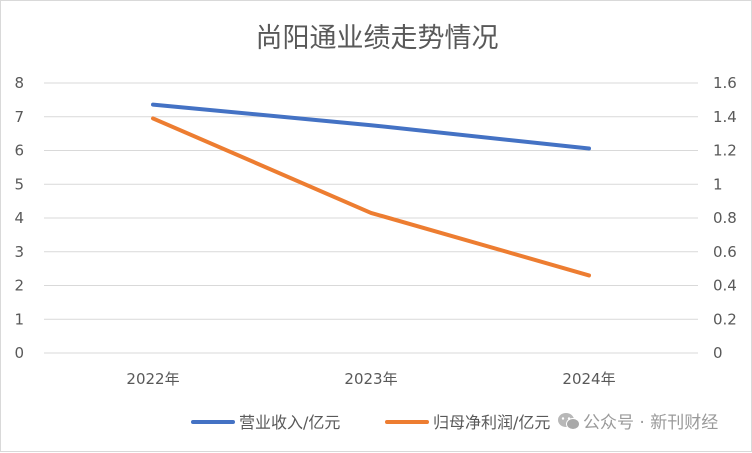 This screenshot has width=752, height=453. Describe the element at coordinates (152, 379) in the screenshot. I see `x-tick-label: 2022年` at that location.